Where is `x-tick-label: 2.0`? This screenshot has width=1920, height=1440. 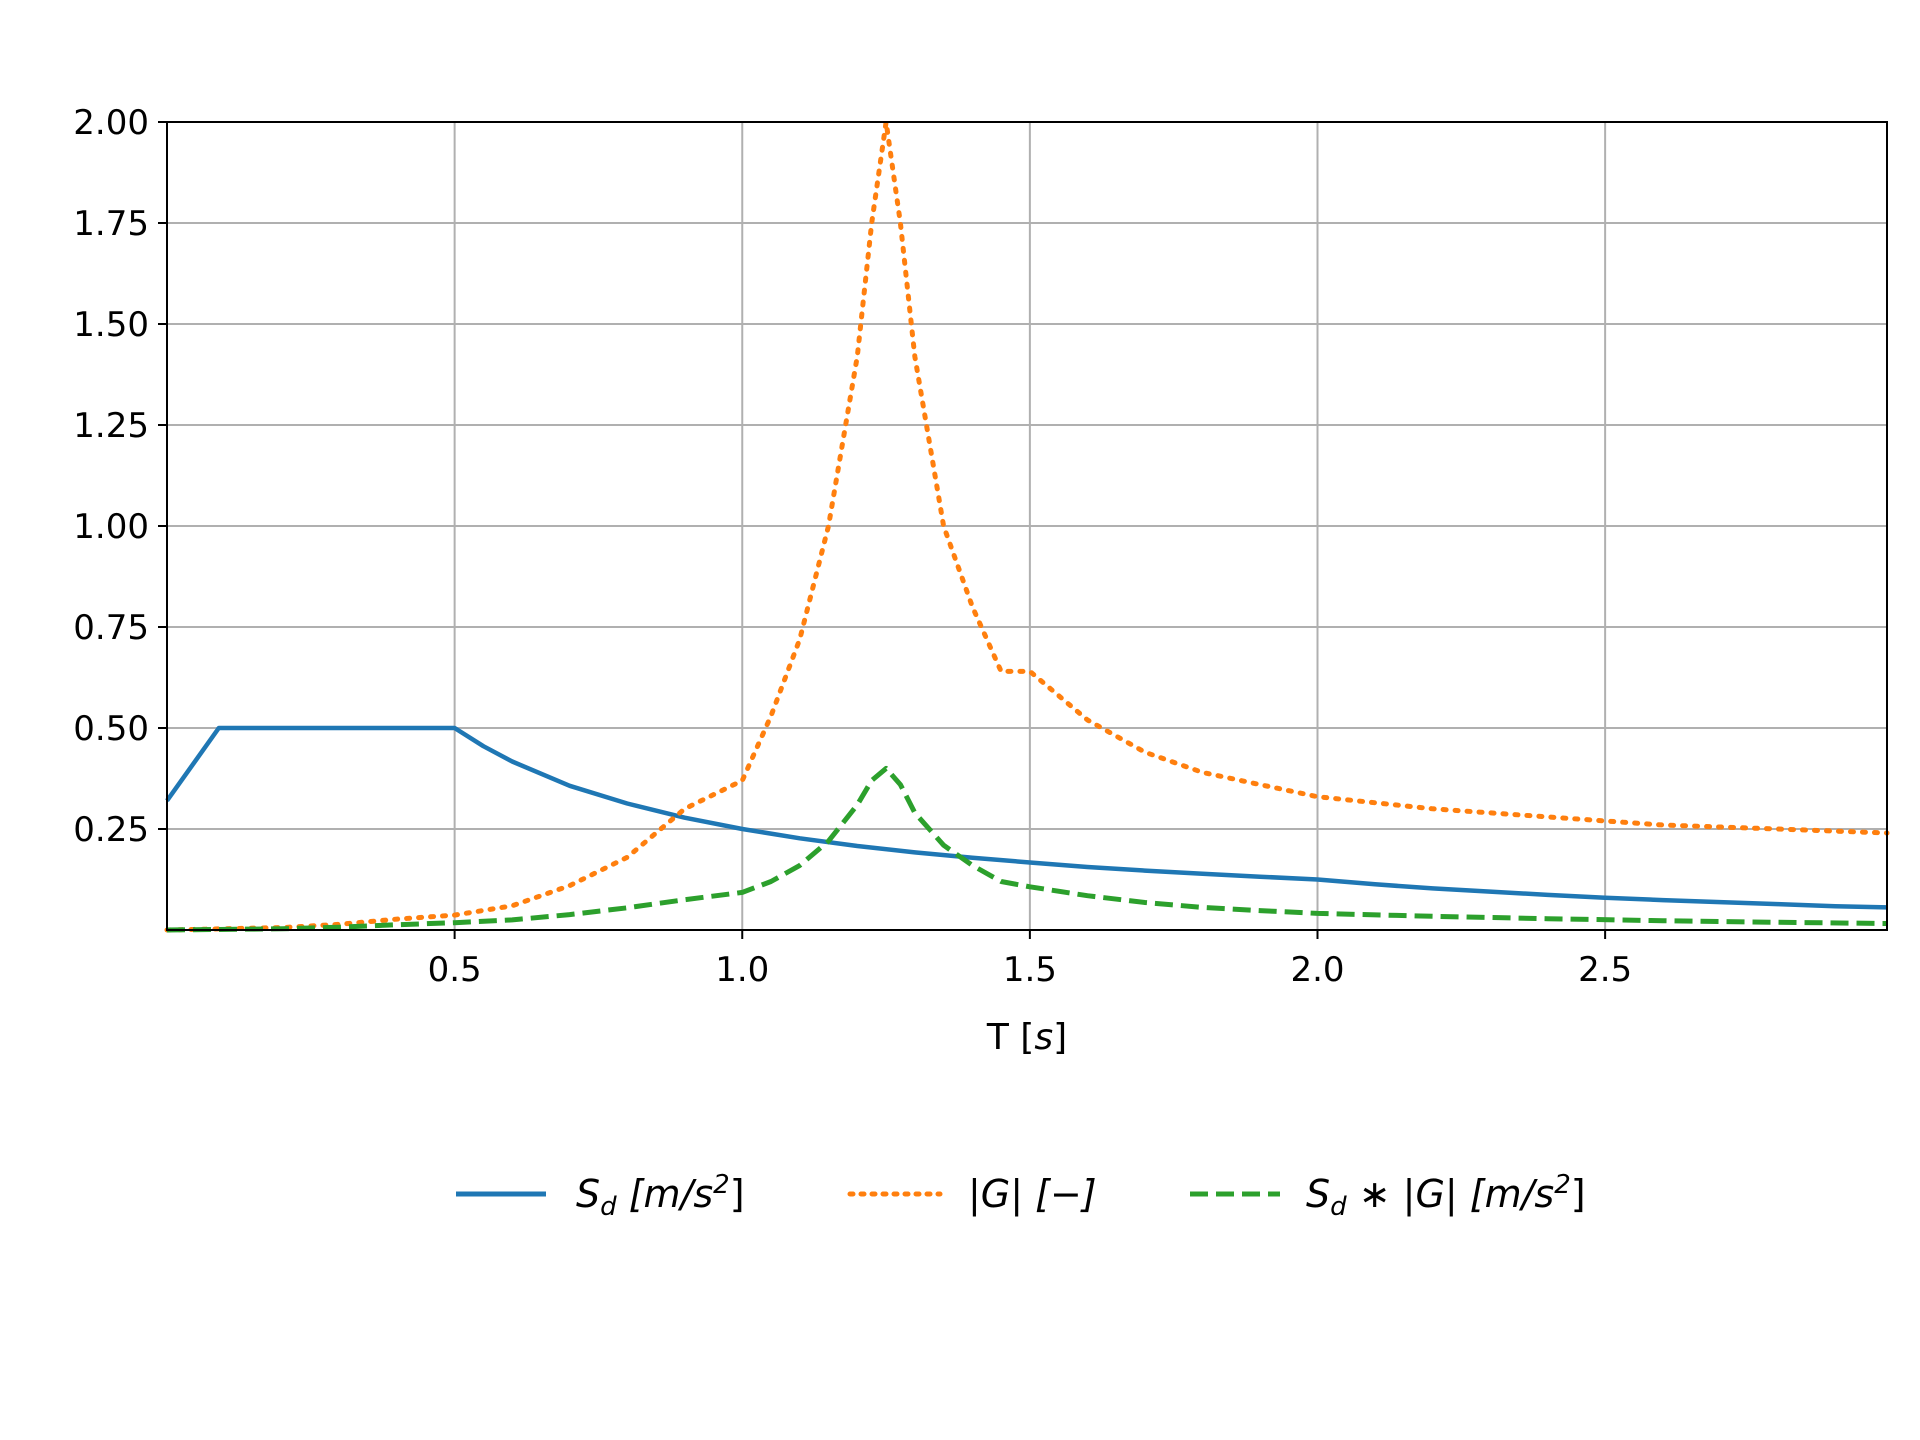
x-tick-label: 2.0 is located at coordinates (1317, 970).